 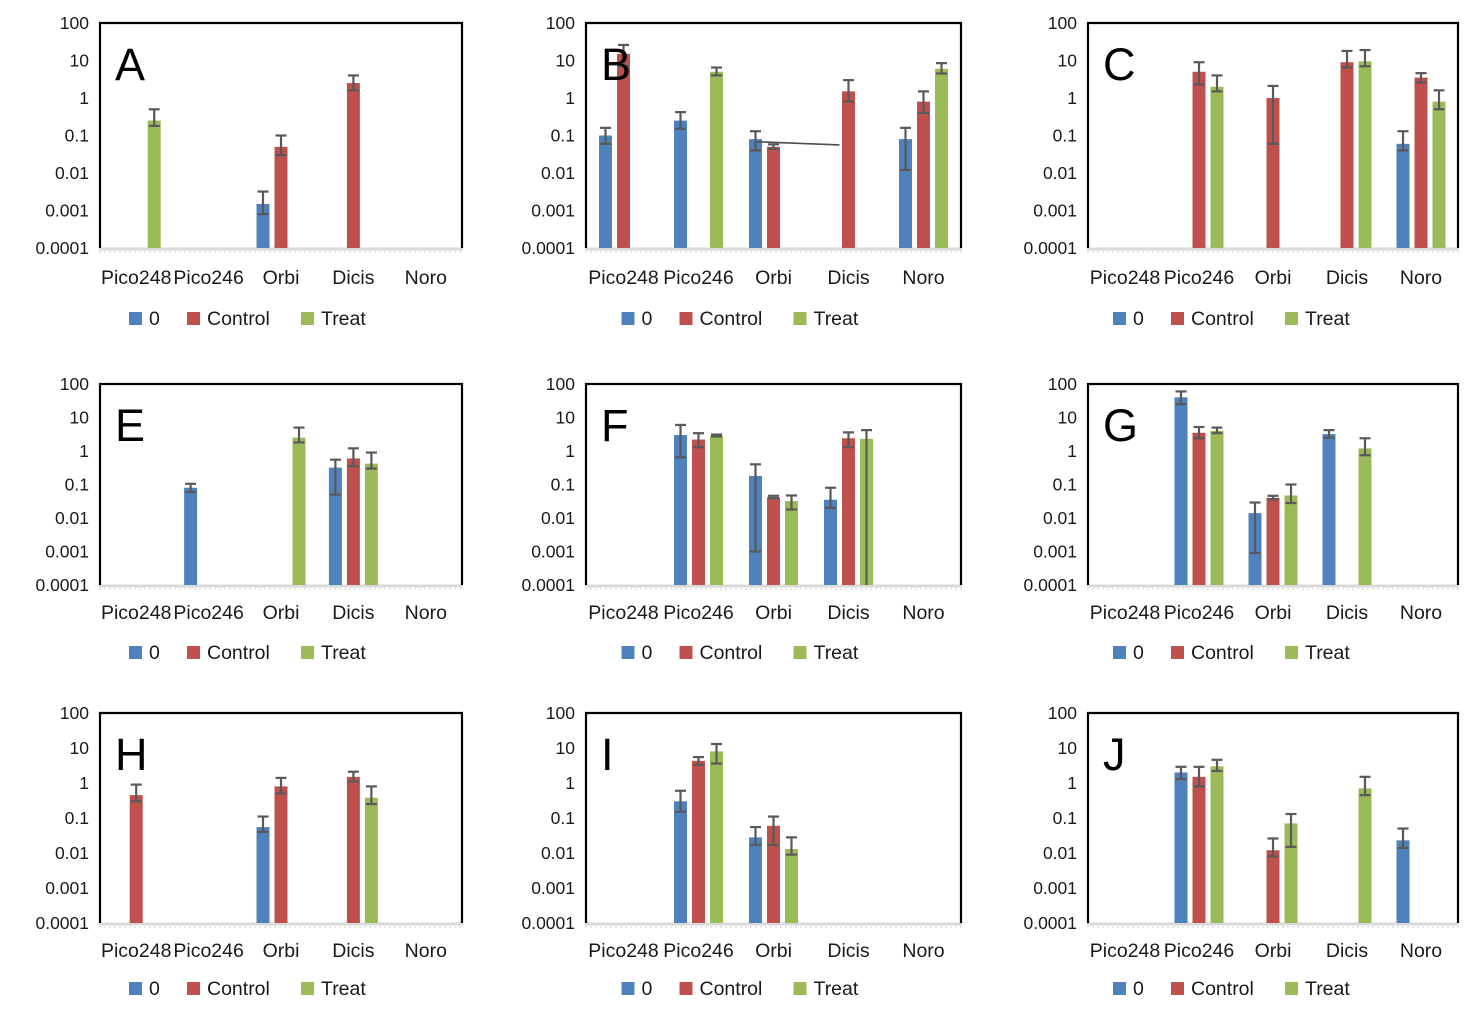 What do you see at coordinates (616, 64) in the screenshot?
I see `panel-letter: B` at bounding box center [616, 64].